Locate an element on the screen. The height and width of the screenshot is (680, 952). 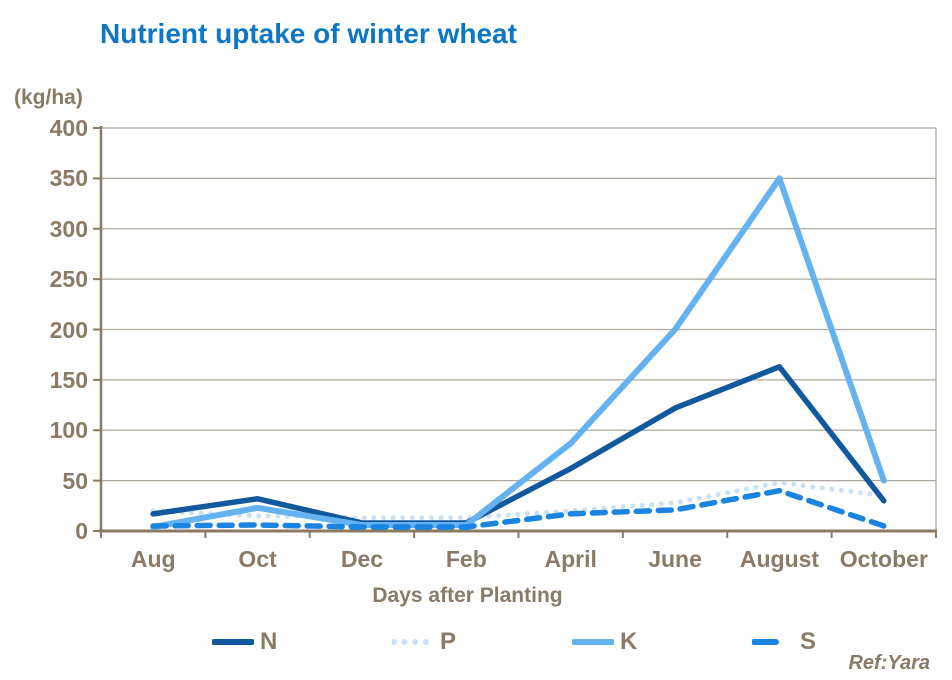
x-tick-label: April is located at coordinates (570, 559).